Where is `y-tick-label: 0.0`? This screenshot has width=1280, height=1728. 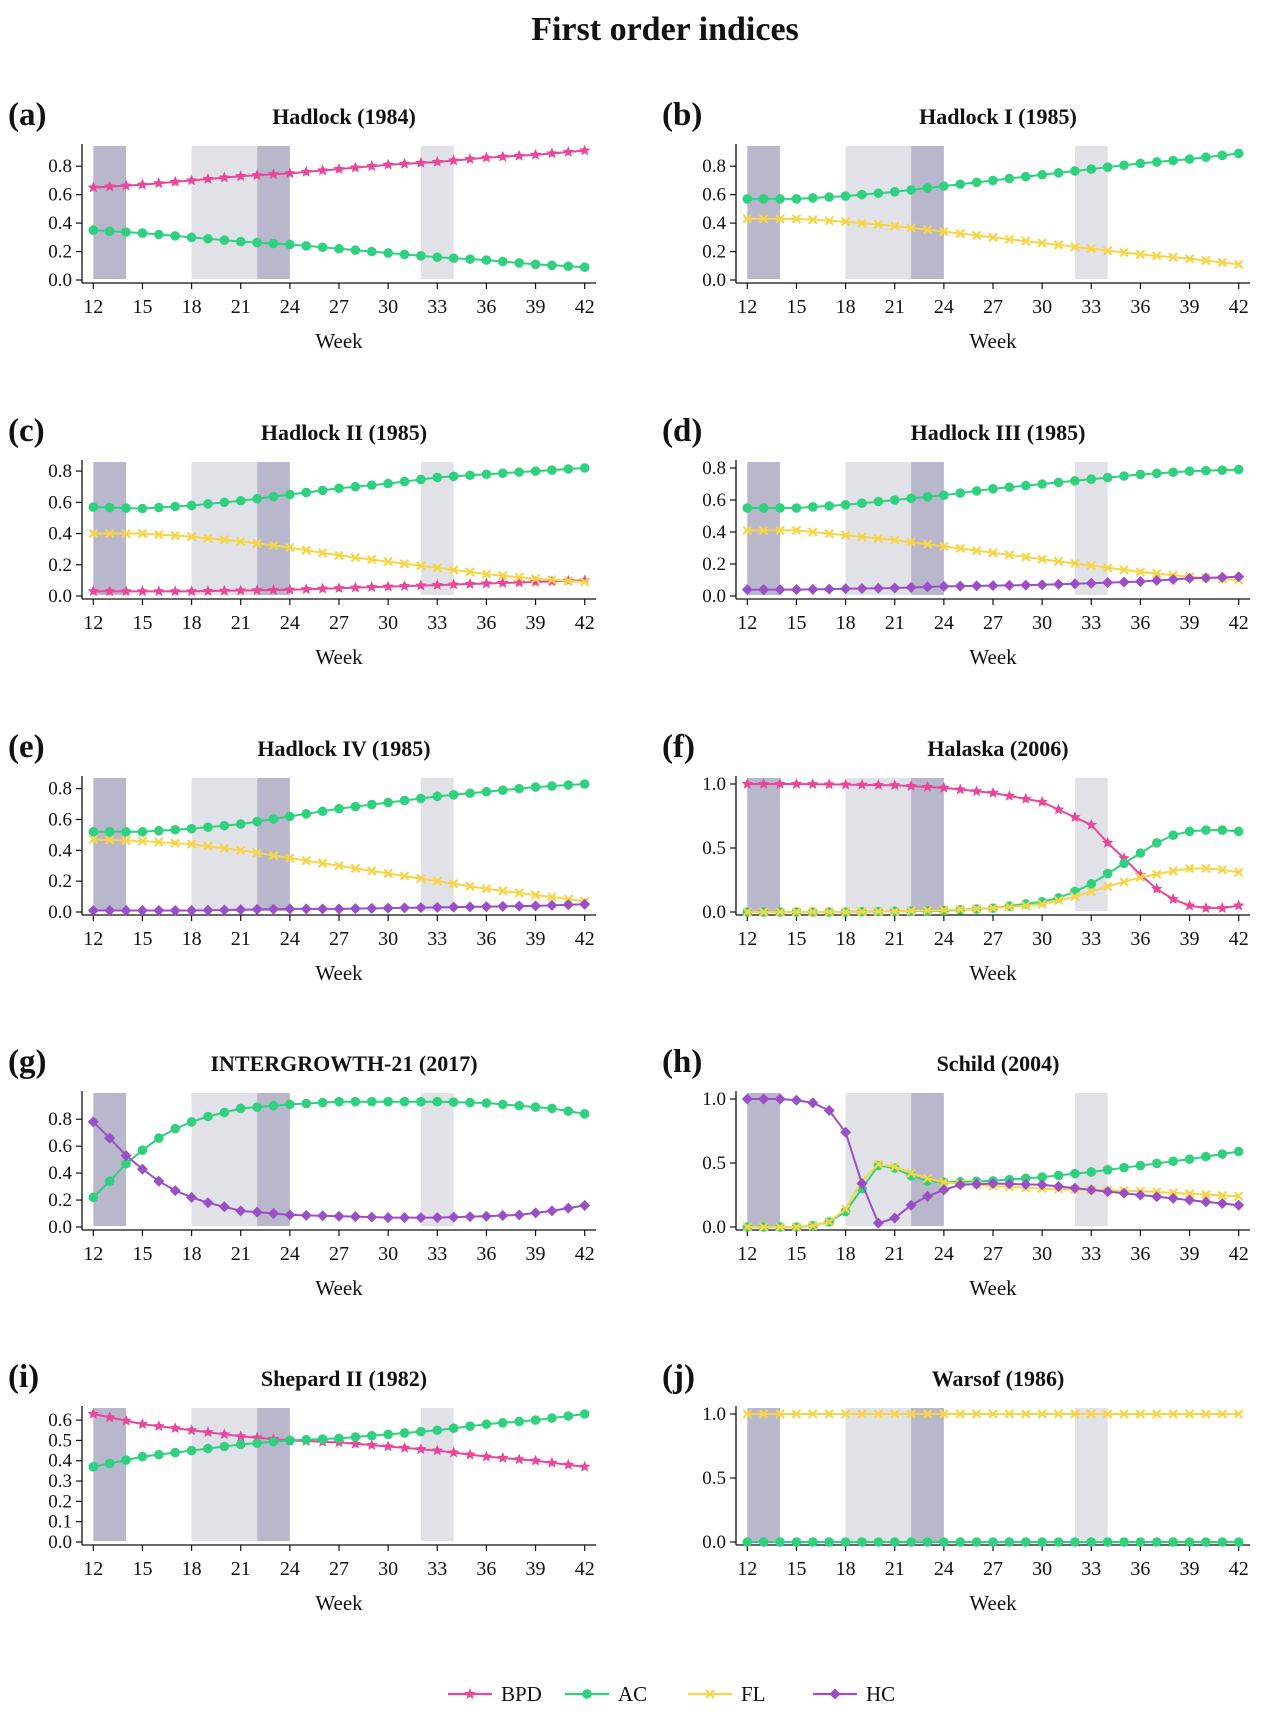
y-tick-label: 0.0 is located at coordinates (60, 912).